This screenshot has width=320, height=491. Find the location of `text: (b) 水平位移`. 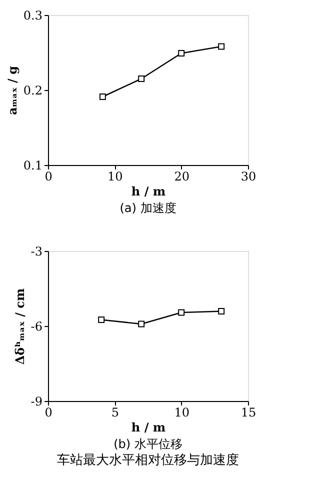

text: (b) 水平位移 is located at coordinates (148, 444).